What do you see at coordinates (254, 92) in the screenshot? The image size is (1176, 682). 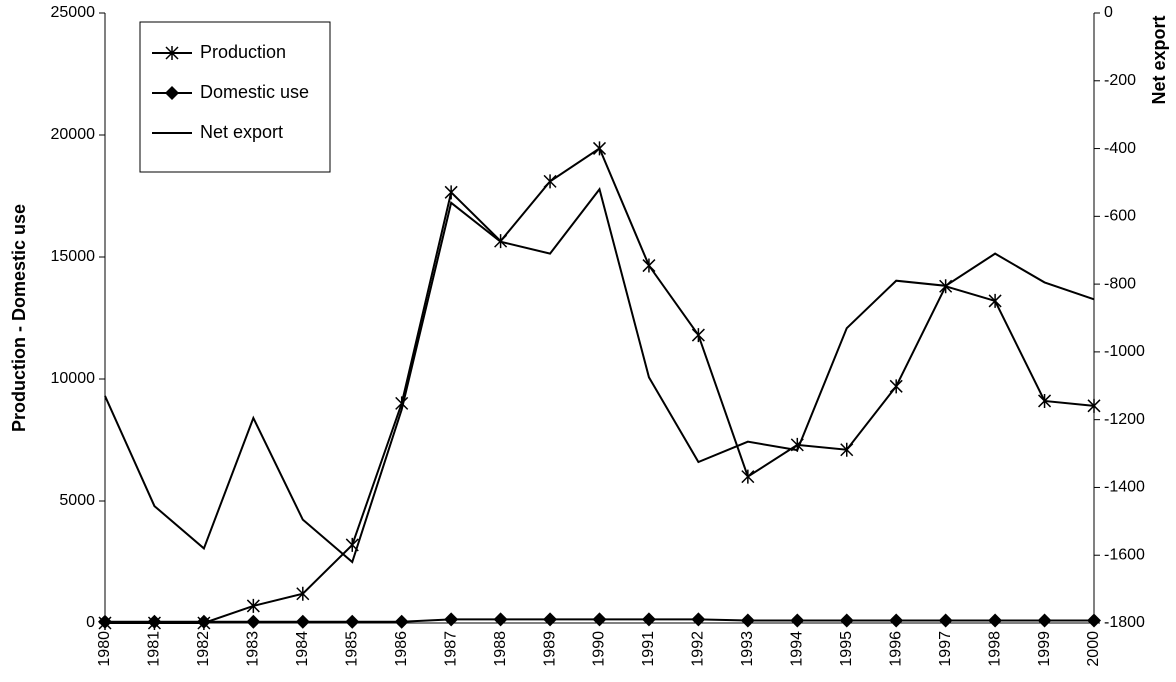 I see `legend-label: Domestic use` at bounding box center [254, 92].